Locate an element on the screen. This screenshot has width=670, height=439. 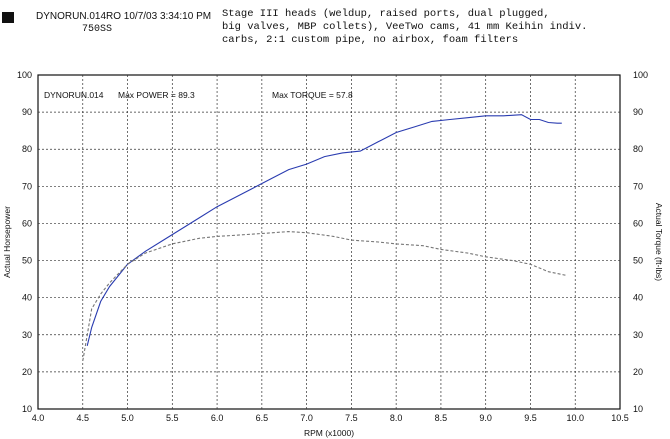
x-tick-9.5: 9.5 is located at coordinates (530, 418).